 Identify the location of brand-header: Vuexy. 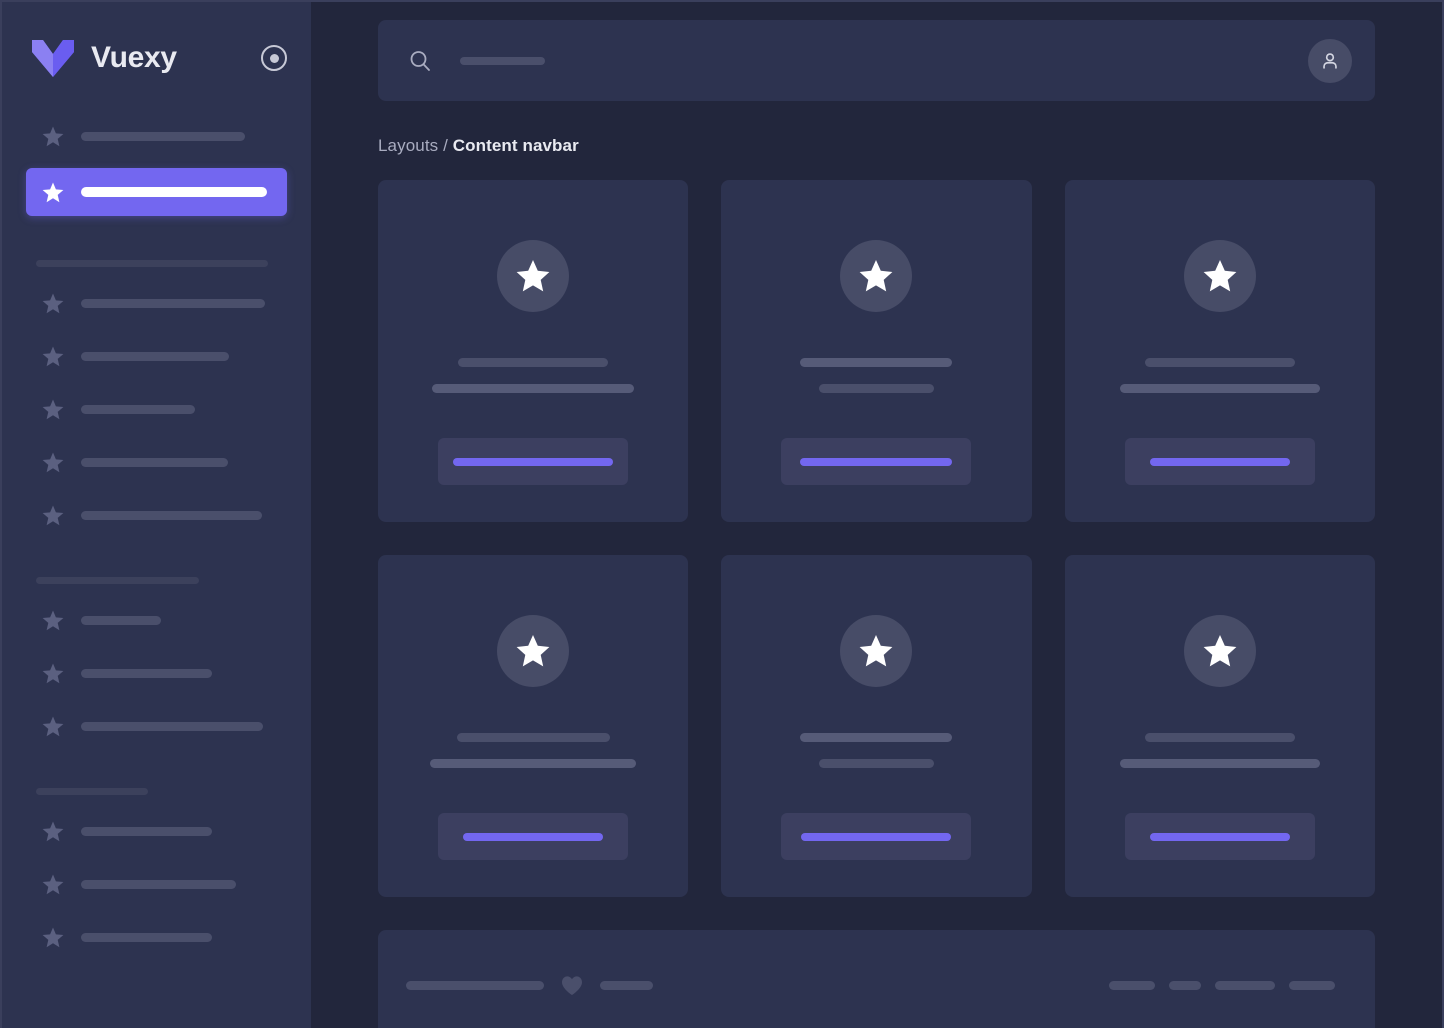
(156, 58).